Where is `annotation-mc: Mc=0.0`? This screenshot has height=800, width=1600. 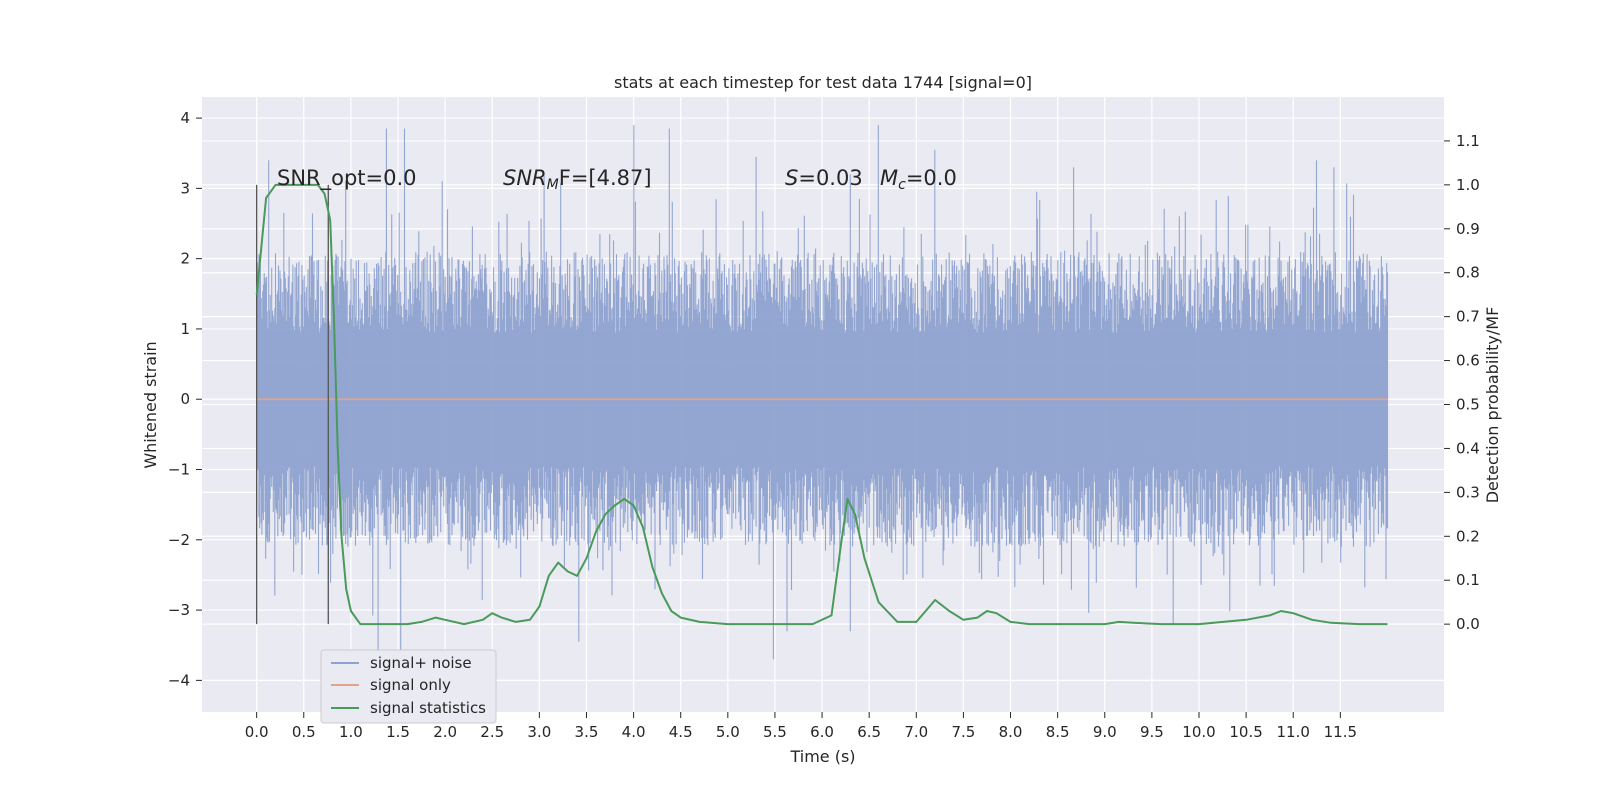
annotation-mc: Mc=0.0 is located at coordinates (918, 179).